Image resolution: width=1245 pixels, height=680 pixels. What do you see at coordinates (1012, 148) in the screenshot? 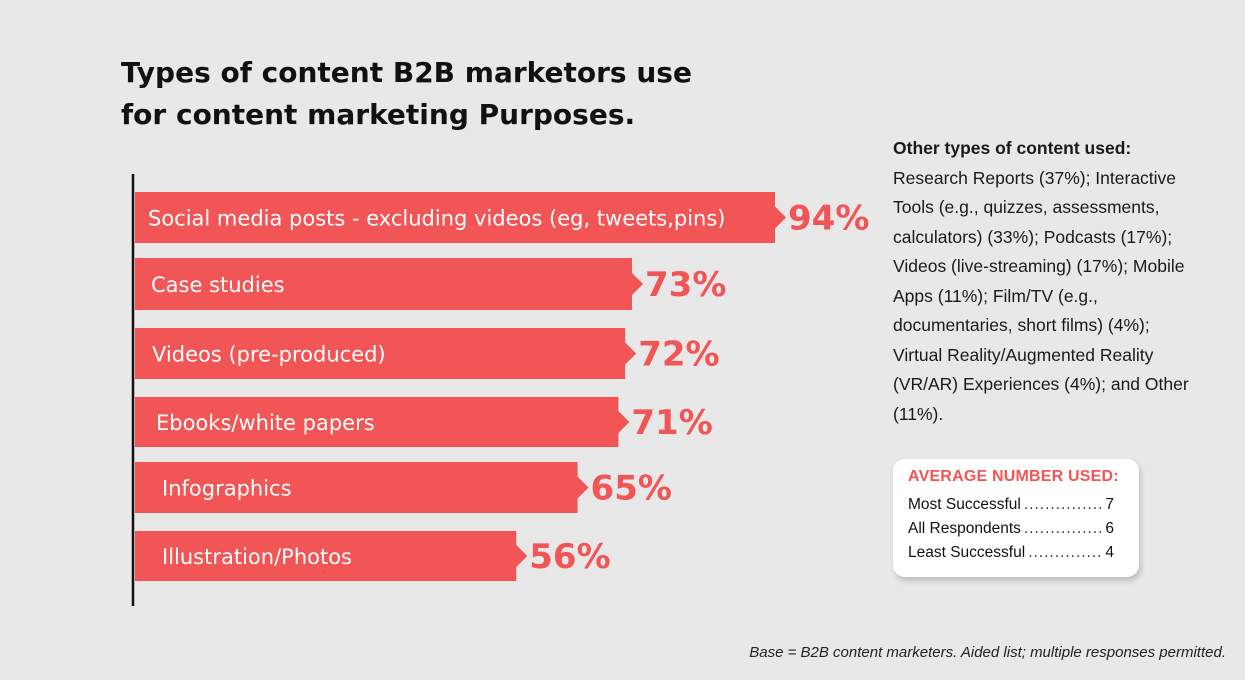
I see `other-content-heading: Other types of content used:` at bounding box center [1012, 148].